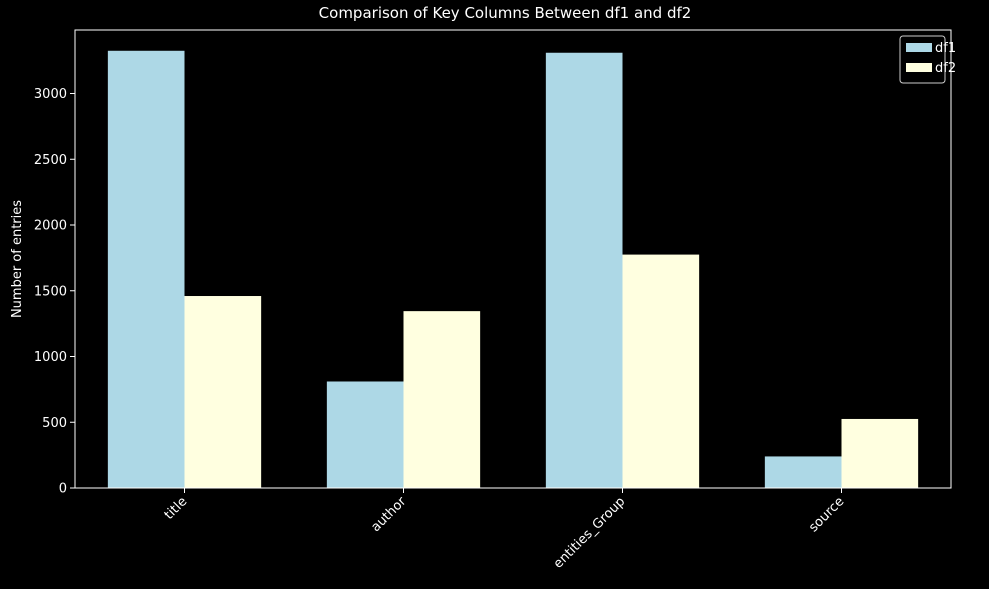  Describe the element at coordinates (223, 392) in the screenshot. I see `bar-df2-title` at that location.